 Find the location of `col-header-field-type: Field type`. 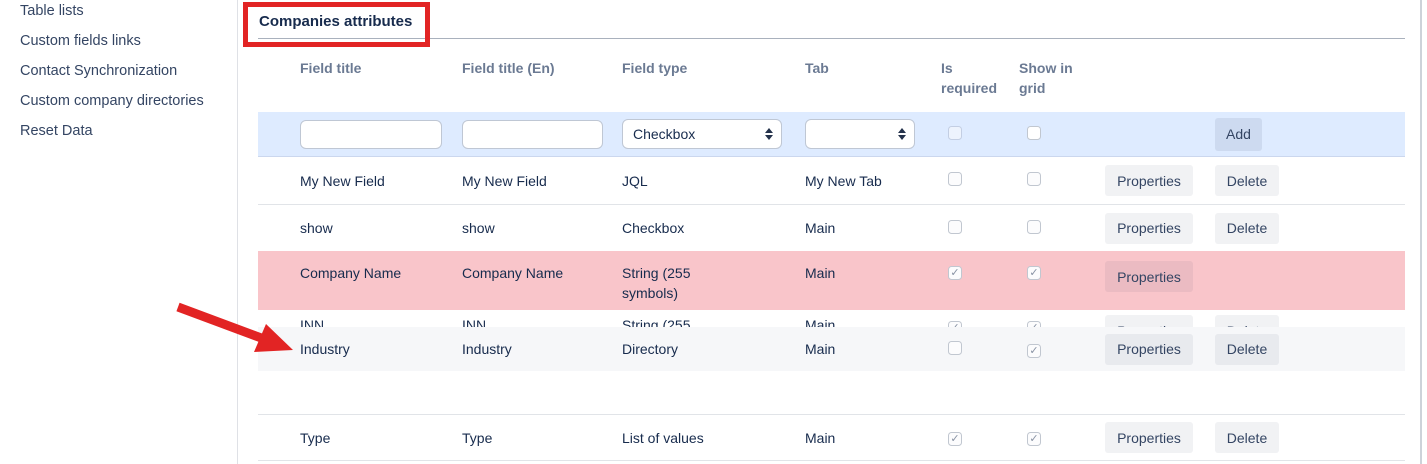

col-header-field-type: Field type is located at coordinates (655, 68).